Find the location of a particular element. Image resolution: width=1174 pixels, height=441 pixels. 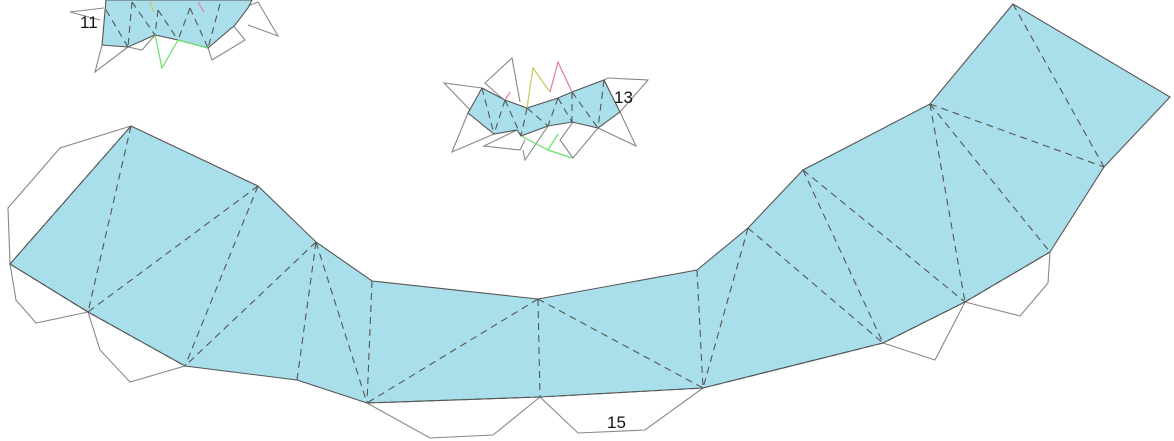

piece-13-glue-tabs is located at coordinates (546, 109).